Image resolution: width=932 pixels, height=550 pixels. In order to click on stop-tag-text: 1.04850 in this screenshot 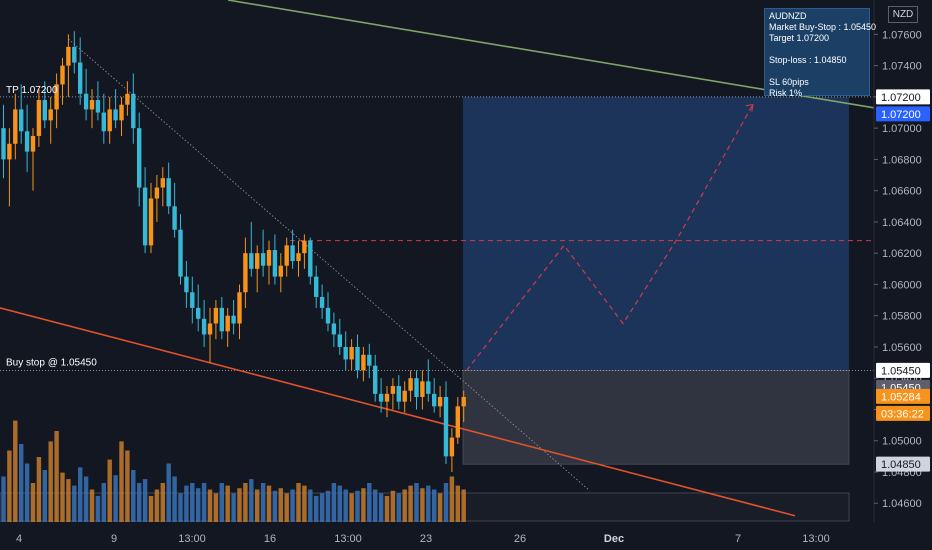, I will do `click(901, 465)`.